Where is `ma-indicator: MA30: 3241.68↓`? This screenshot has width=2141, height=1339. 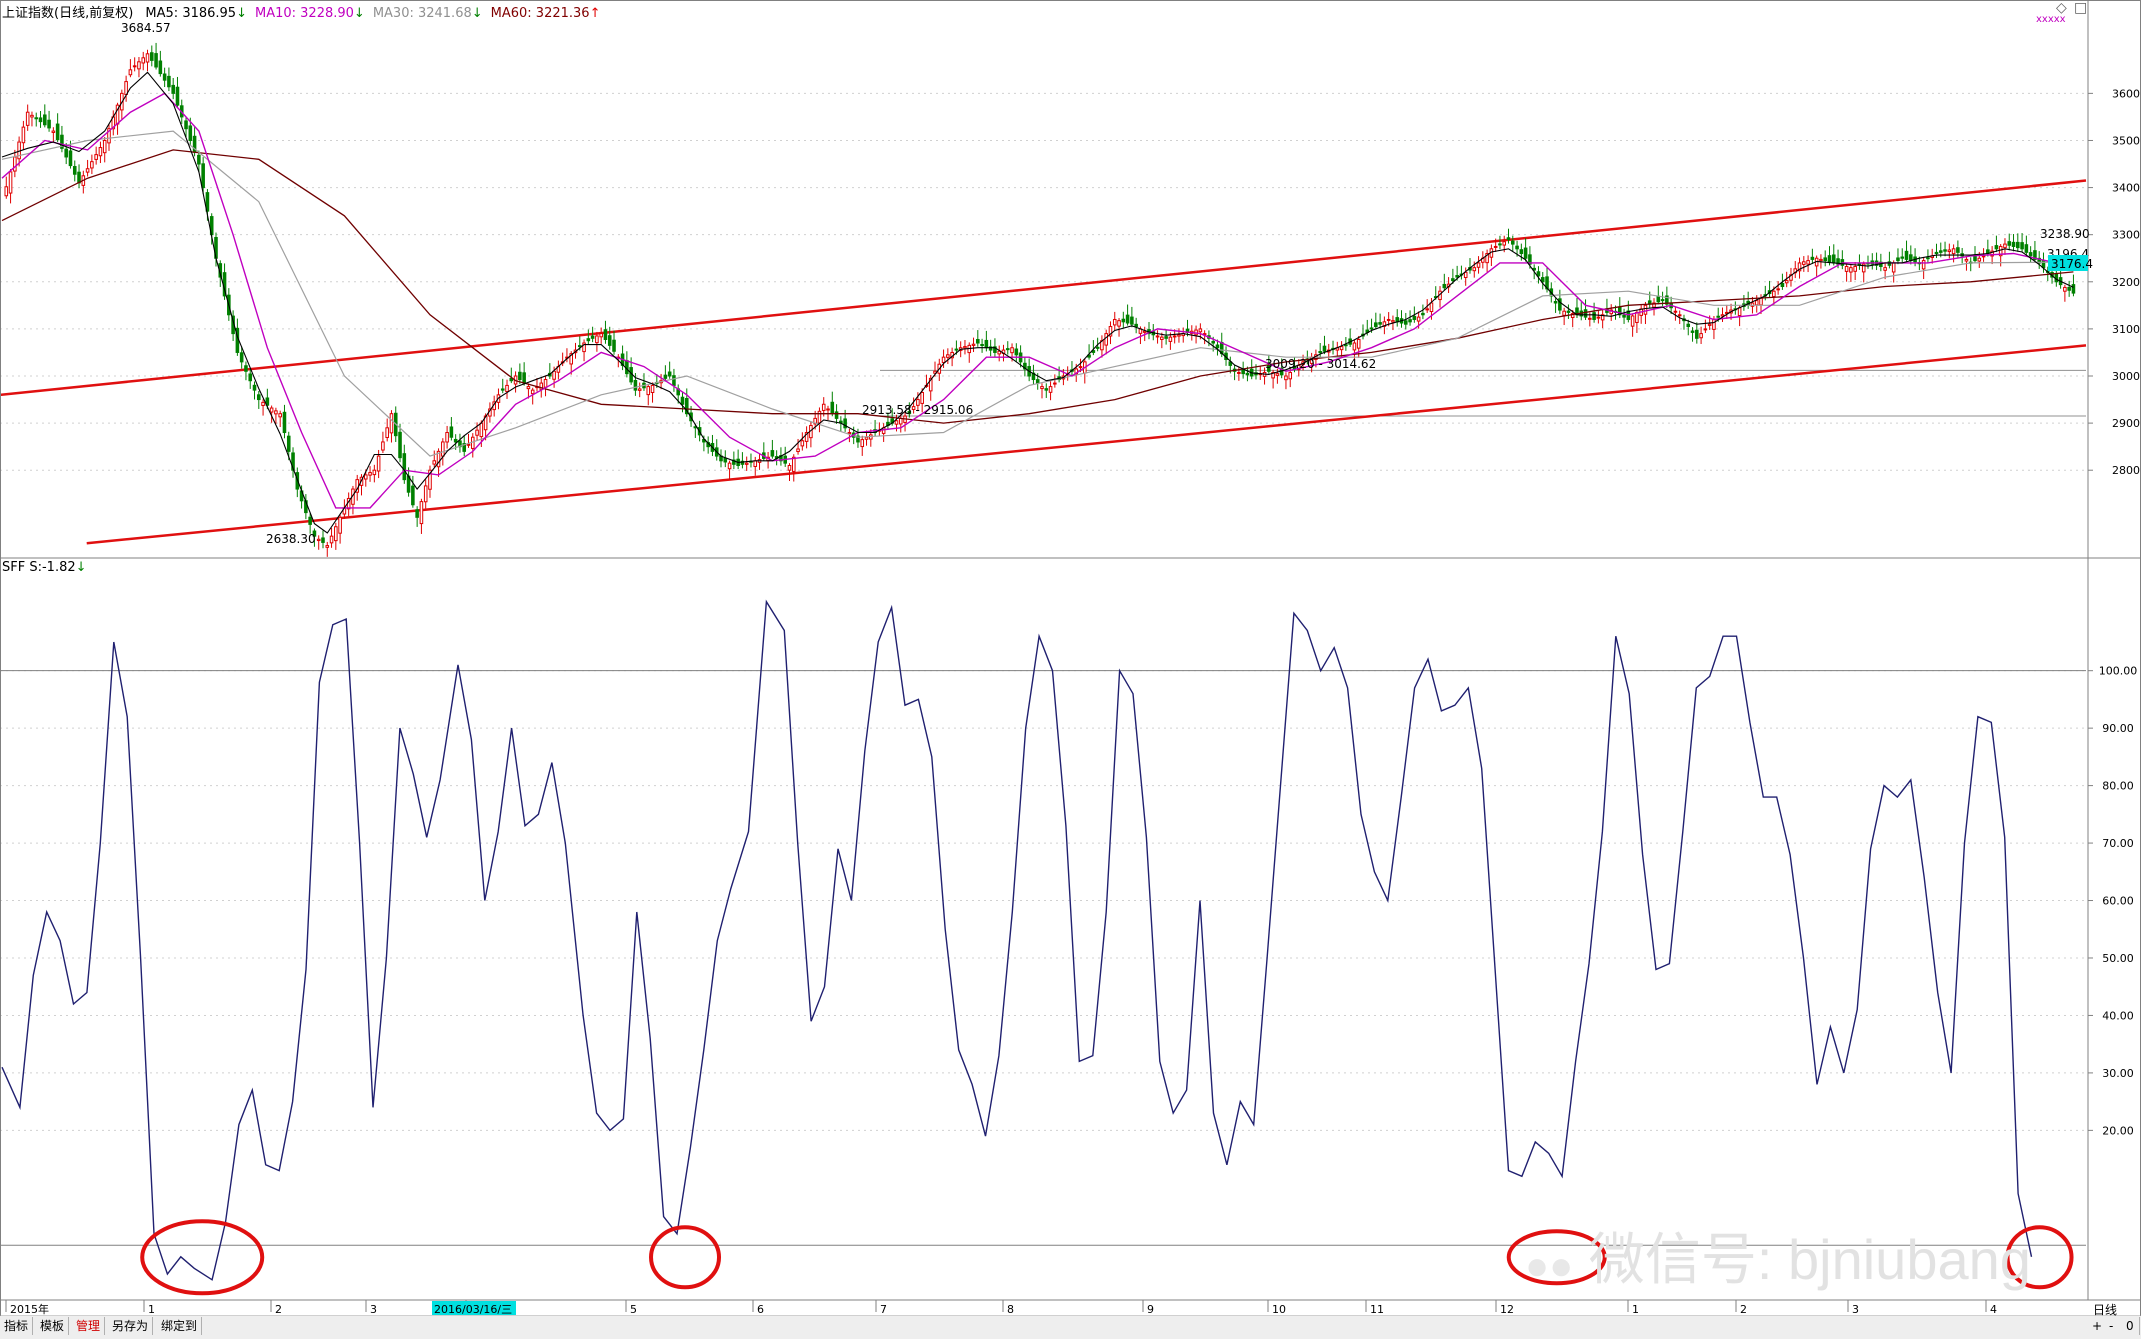
ma-indicator: MA30: 3241.68↓ is located at coordinates (427, 13).